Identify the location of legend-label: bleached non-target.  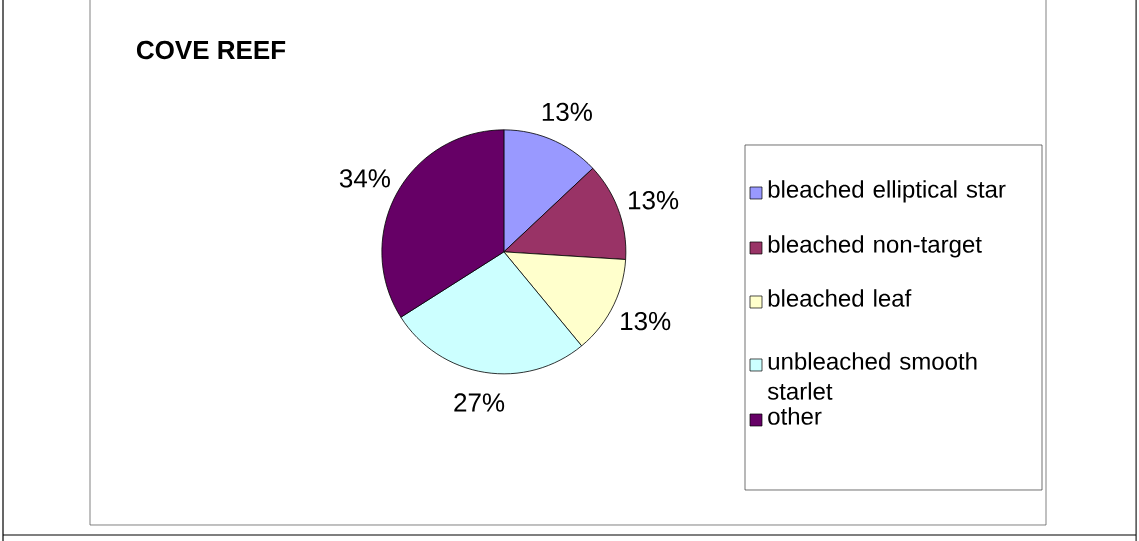
(875, 246).